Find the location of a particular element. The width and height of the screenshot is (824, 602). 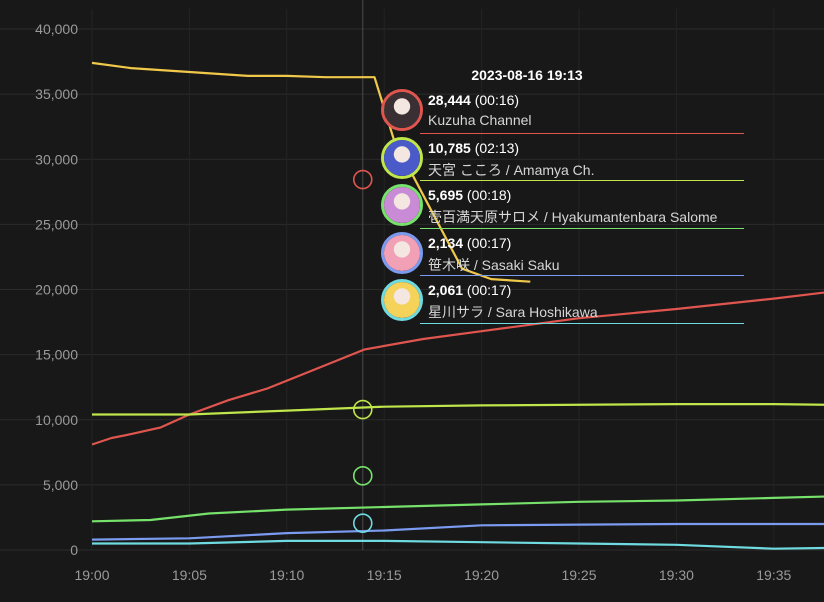

tooltip-value: 10,785 (02:13) is located at coordinates (474, 147).